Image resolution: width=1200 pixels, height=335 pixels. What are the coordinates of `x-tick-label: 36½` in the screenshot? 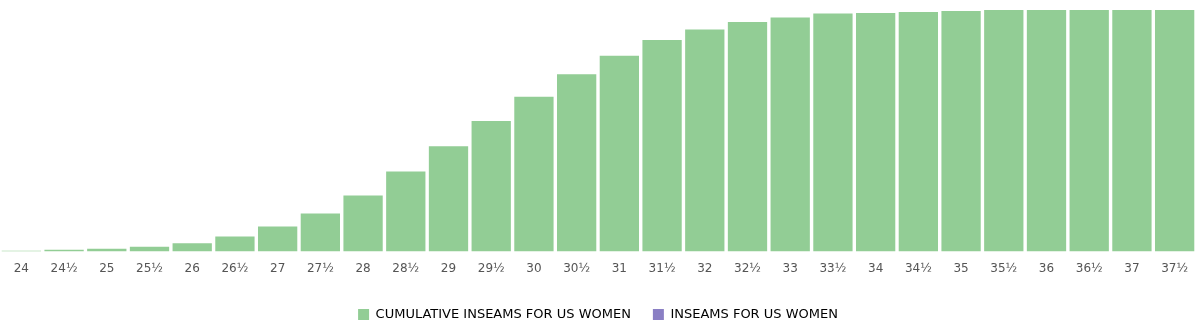 It's located at (1089, 267).